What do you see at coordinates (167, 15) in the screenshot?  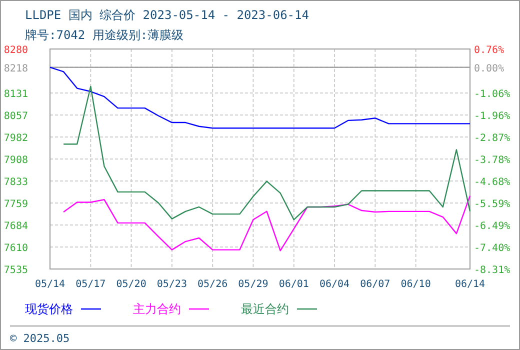 I see `chart-title: LLDPE 国内 综合价 2023-05-14 - 2023-06-14` at bounding box center [167, 15].